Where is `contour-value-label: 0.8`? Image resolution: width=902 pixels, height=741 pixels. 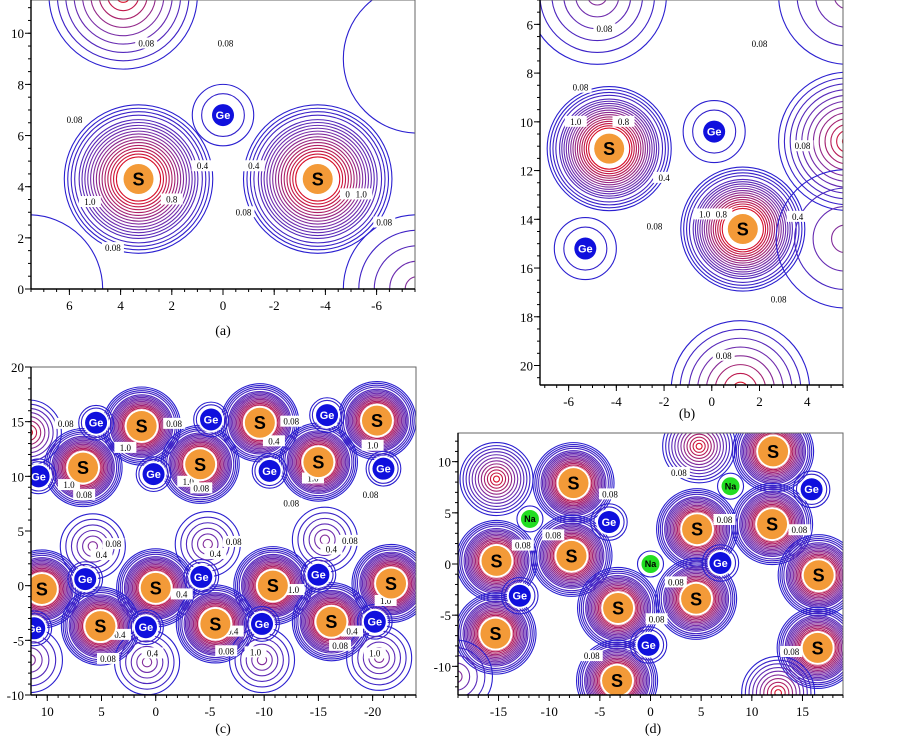 contour-value-label: 0.8 is located at coordinates (172, 199).